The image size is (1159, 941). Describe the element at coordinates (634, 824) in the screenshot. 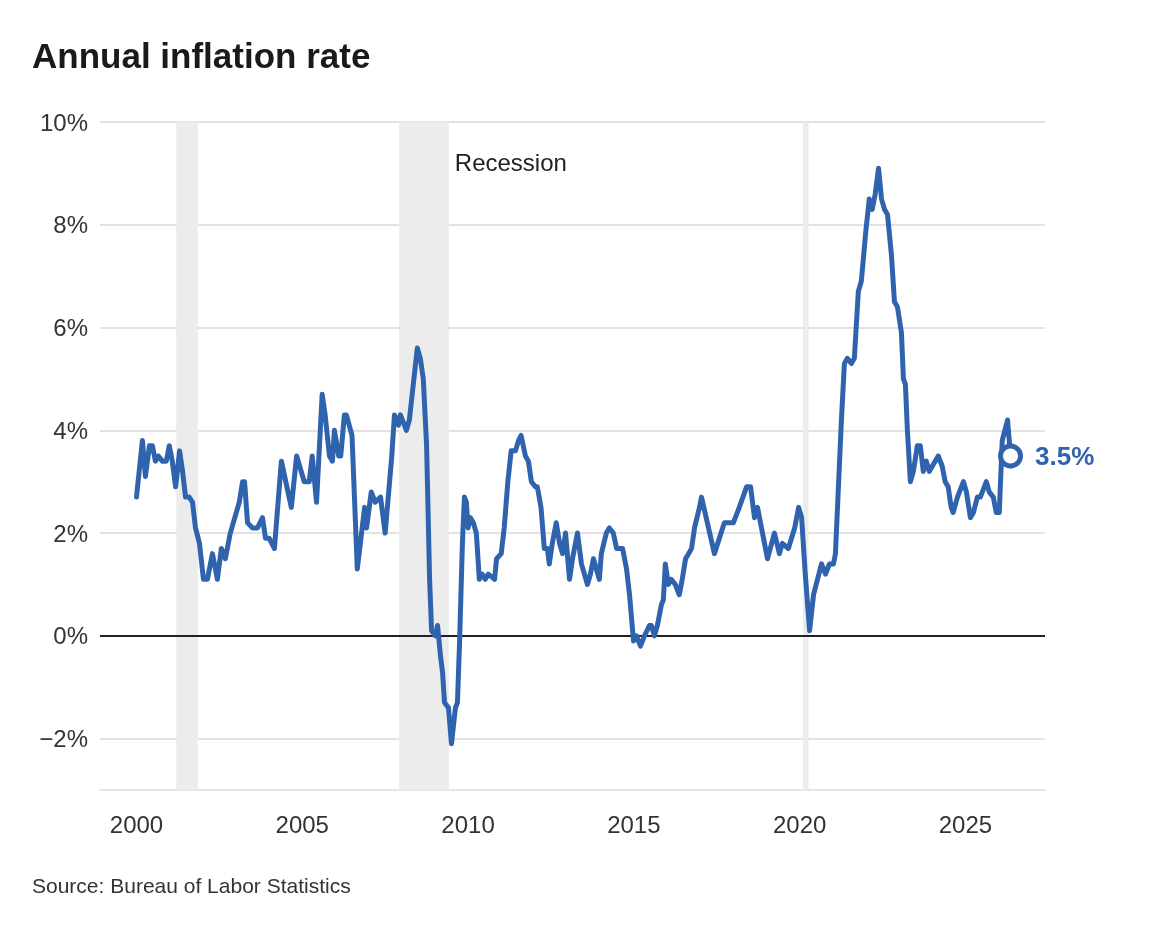

I see `x-tick-label: 2015` at that location.